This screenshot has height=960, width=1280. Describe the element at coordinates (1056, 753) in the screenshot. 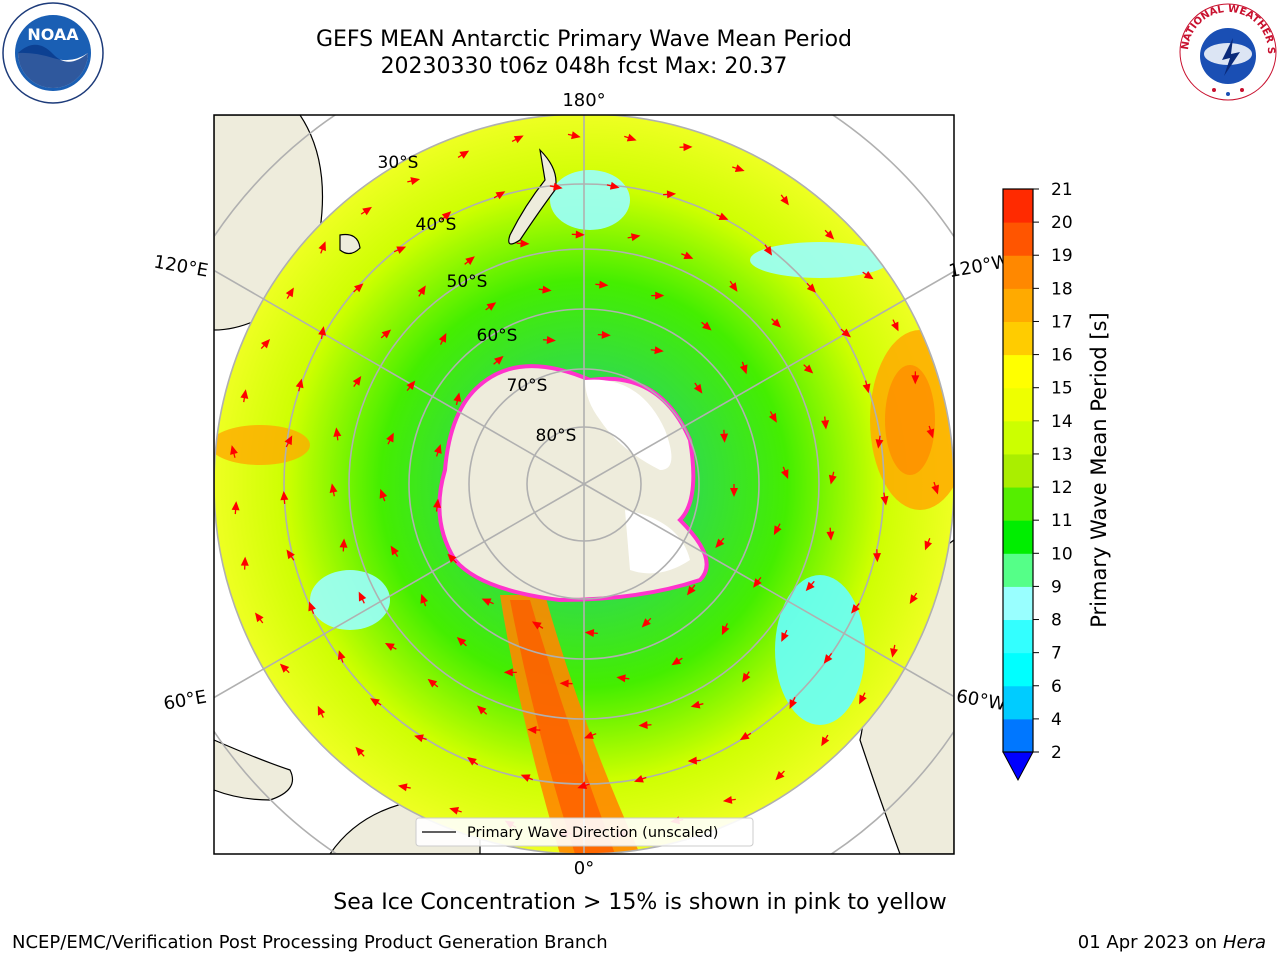

I see `colorbar-tick-label: 2` at that location.